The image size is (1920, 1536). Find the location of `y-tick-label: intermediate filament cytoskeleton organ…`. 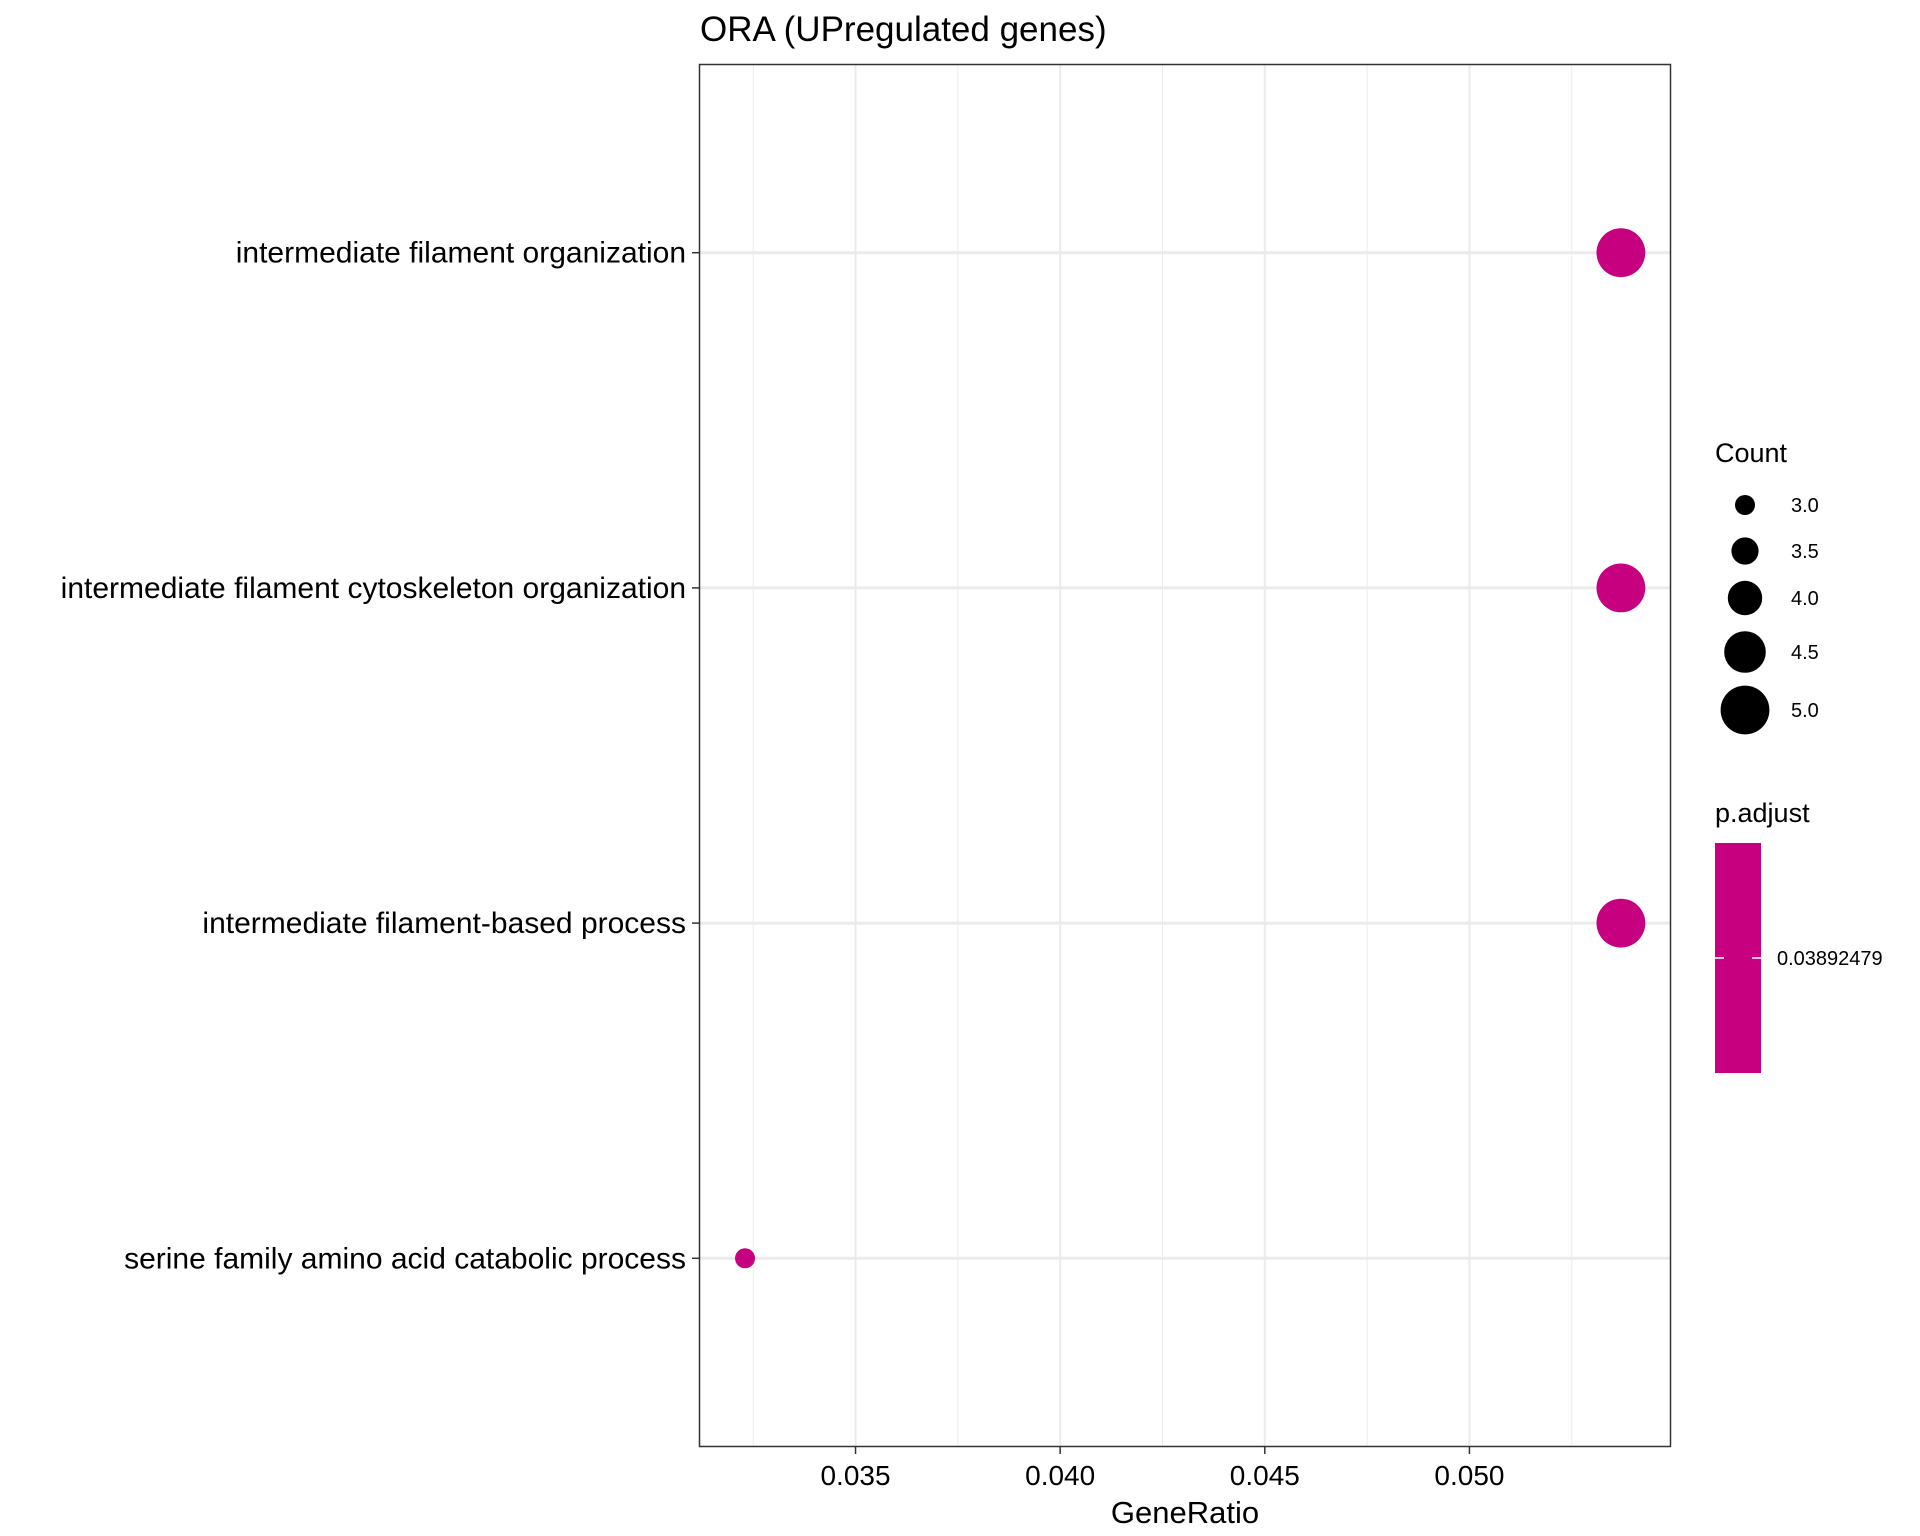

y-tick-label: intermediate filament cytoskeleton organ… is located at coordinates (373, 588).